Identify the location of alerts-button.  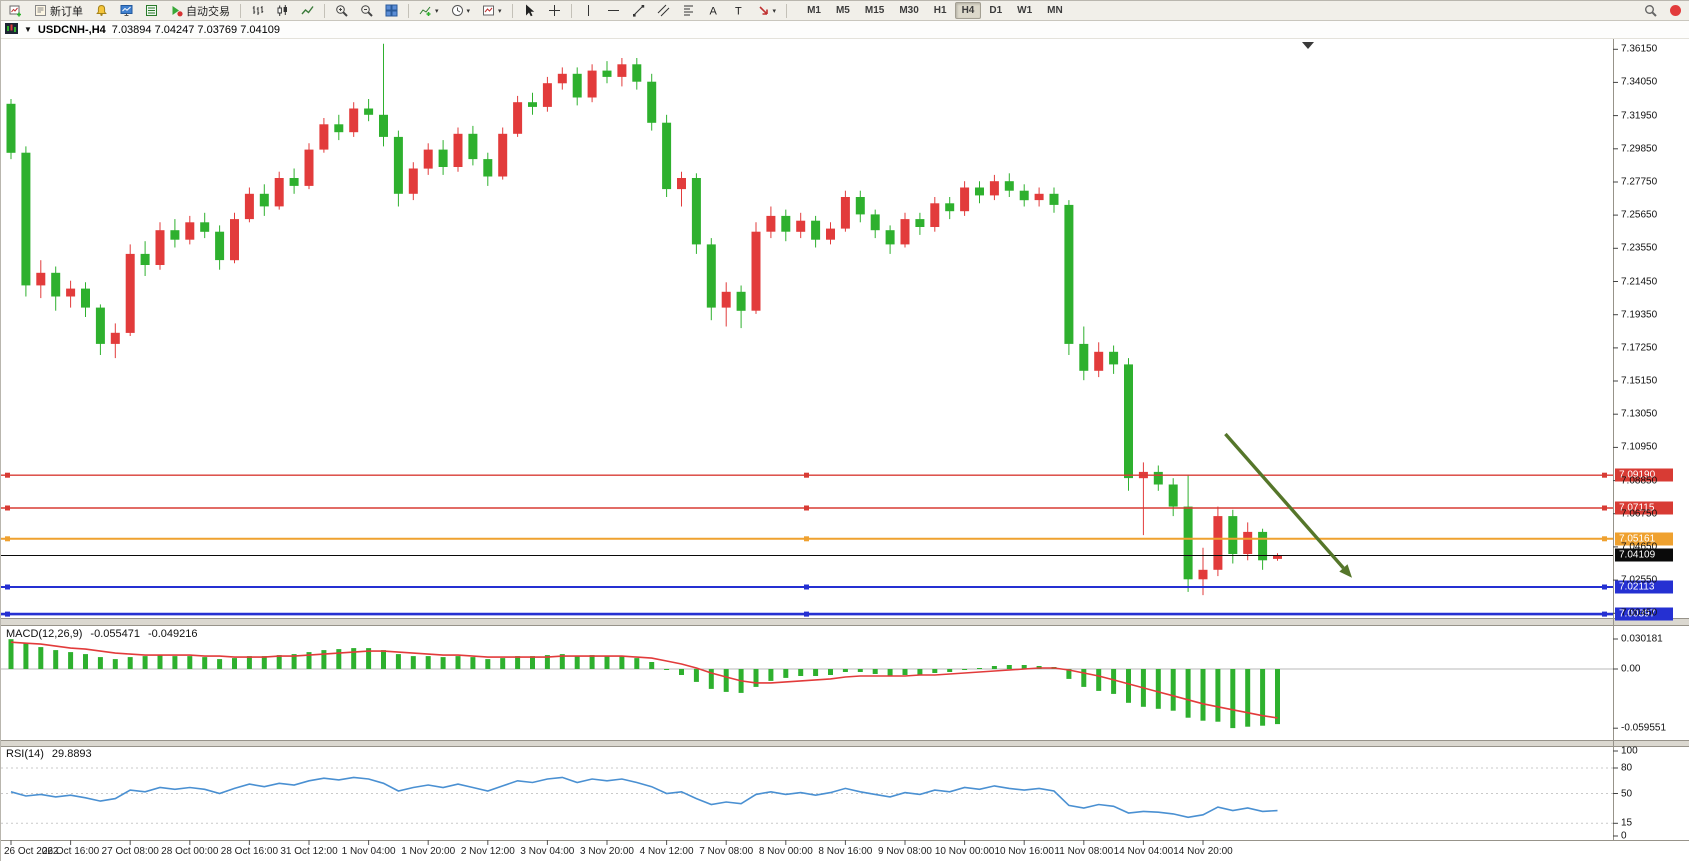
(101, 11).